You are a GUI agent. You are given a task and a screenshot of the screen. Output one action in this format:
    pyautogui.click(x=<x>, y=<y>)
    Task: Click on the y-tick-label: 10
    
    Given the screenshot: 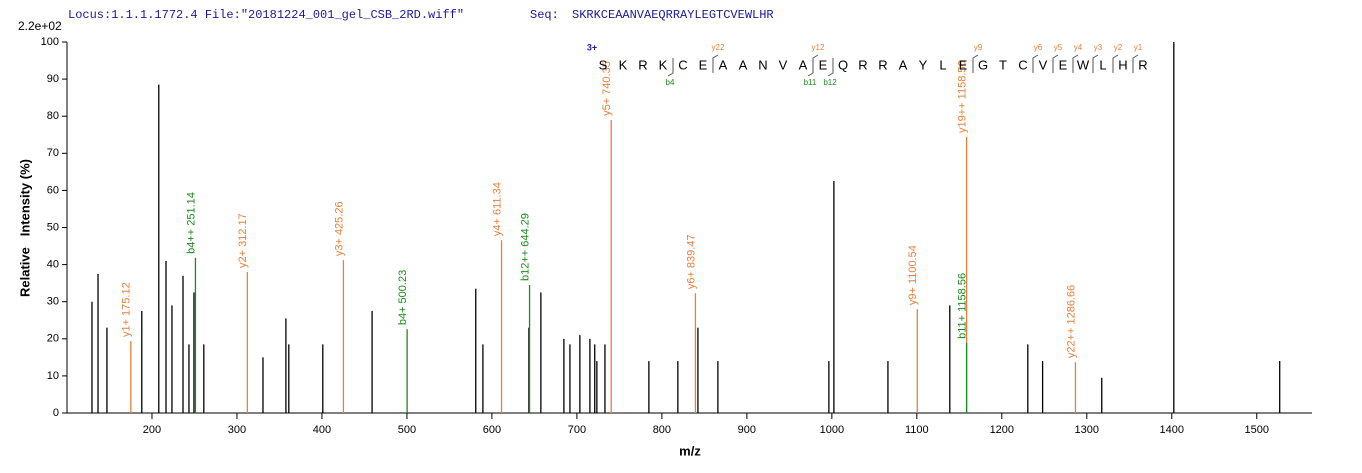 What is the action you would take?
    pyautogui.click(x=53, y=376)
    